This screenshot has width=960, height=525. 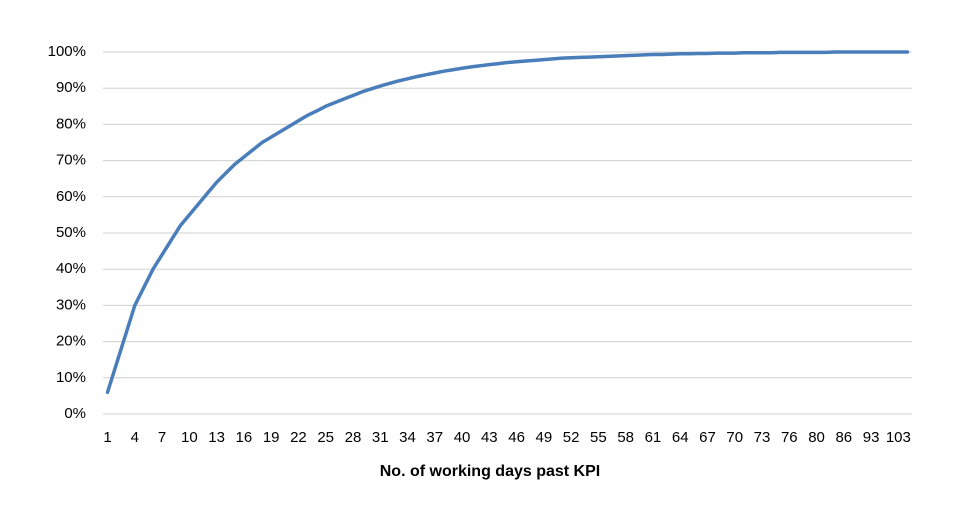 I want to click on x-tick-label: 28, so click(x=353, y=437).